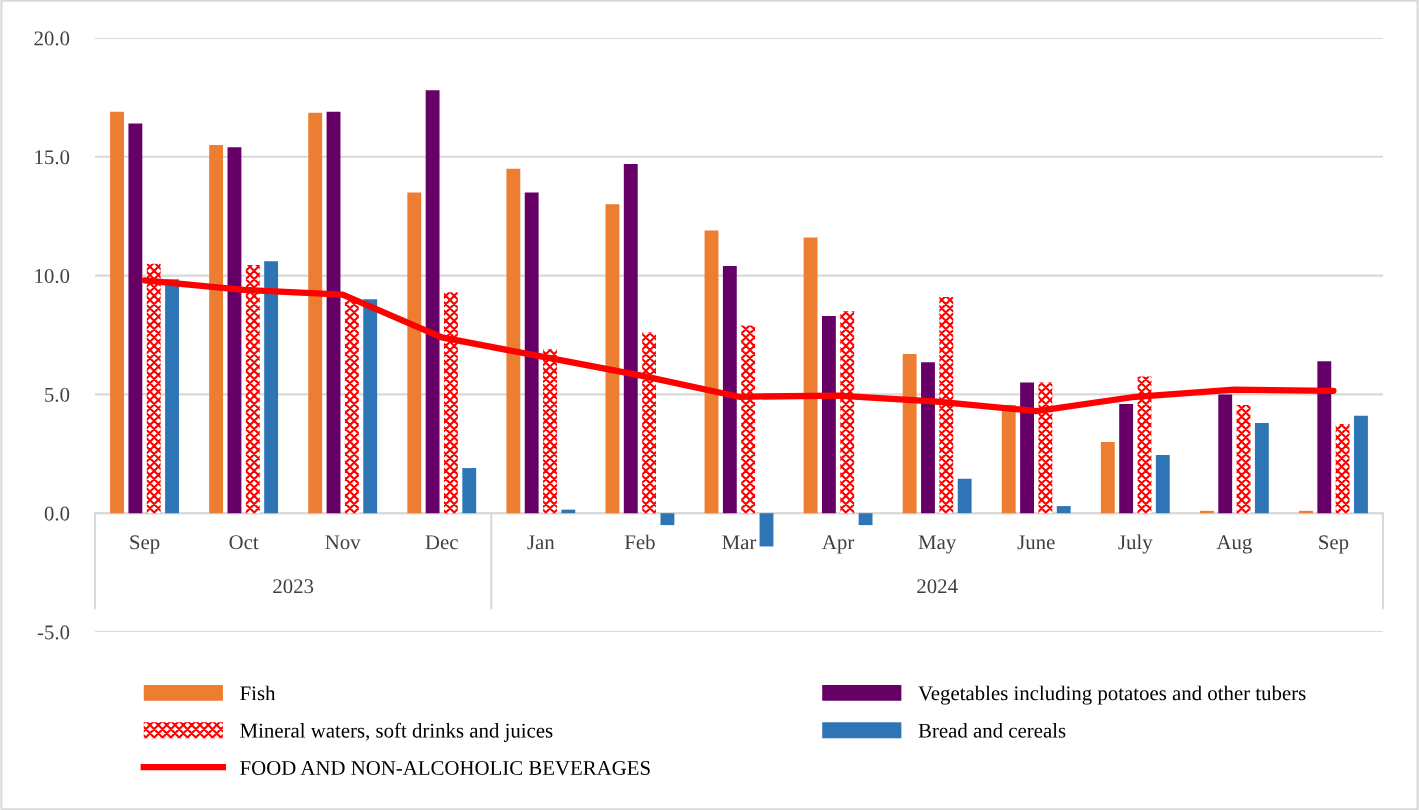  I want to click on x-tick-label: Aug, so click(1234, 544).